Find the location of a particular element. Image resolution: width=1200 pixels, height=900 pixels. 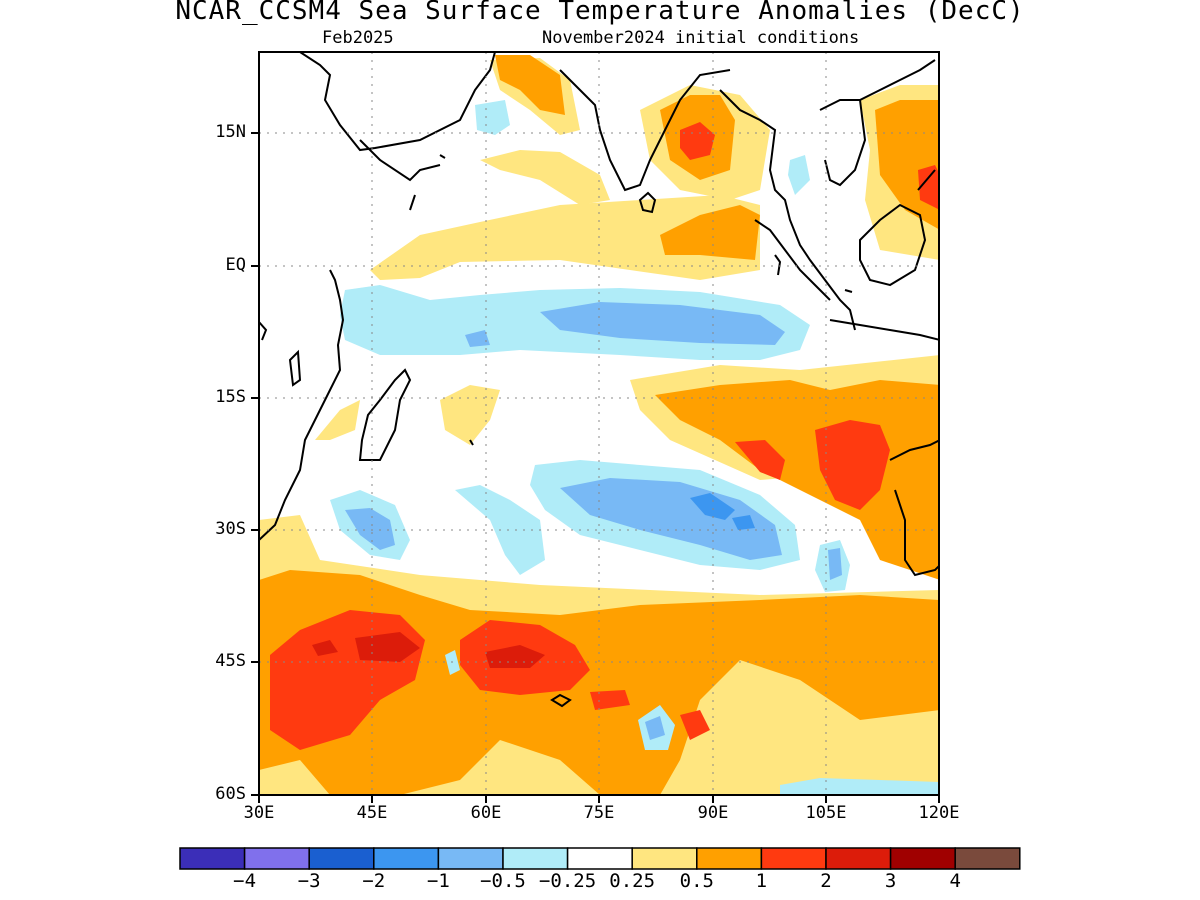

y-label-60s: 60S is located at coordinates (230, 794).